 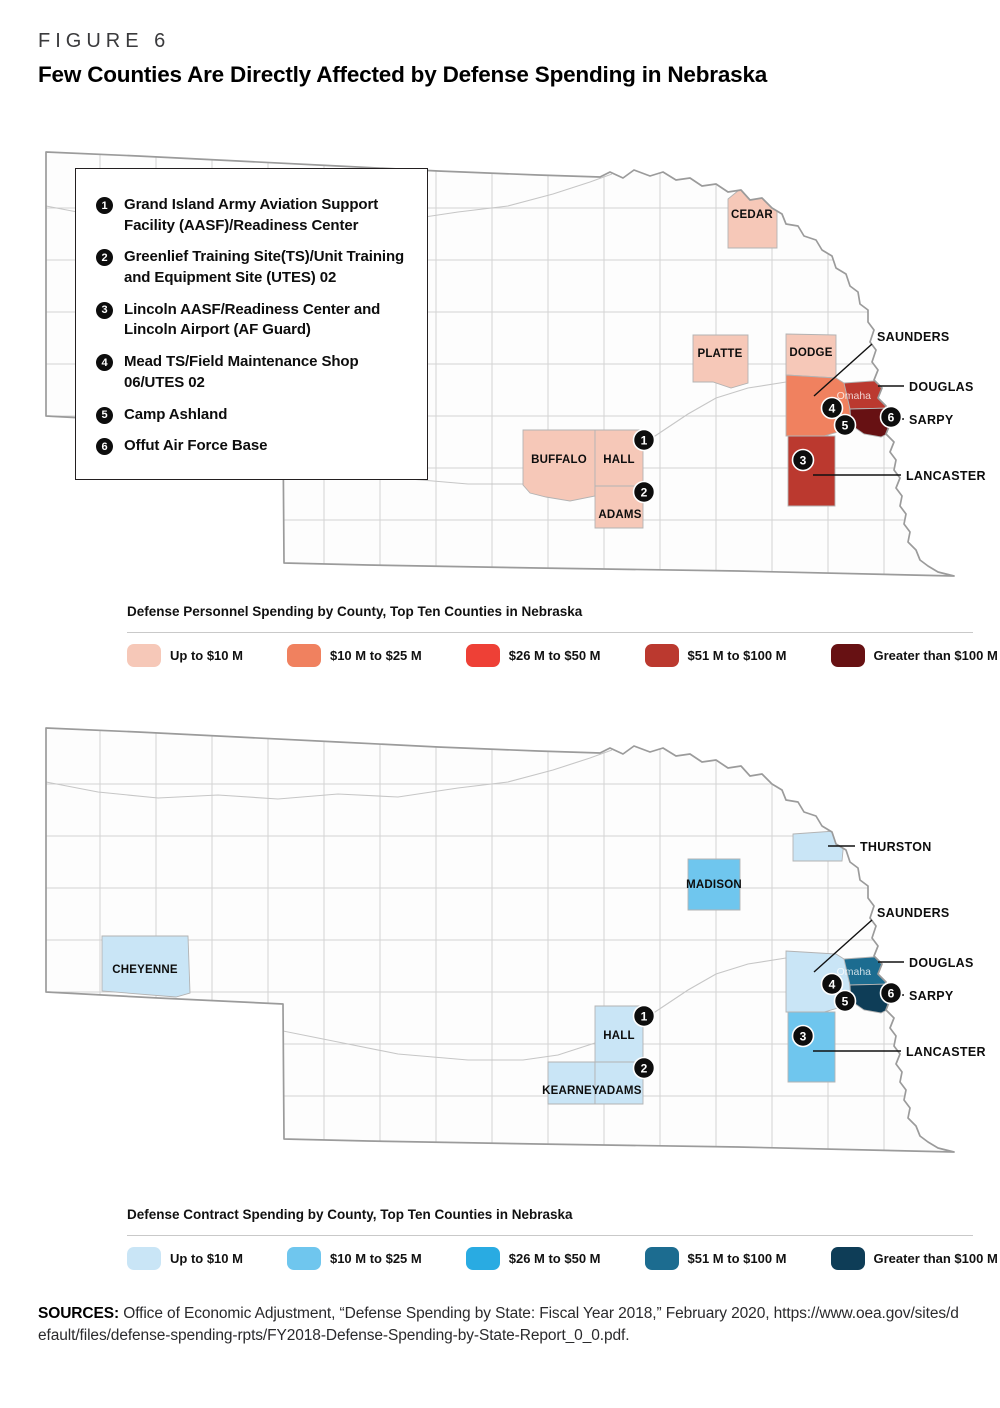 What do you see at coordinates (914, 1258) in the screenshot?
I see `contract-legend-item-4: Greater than $100 M` at bounding box center [914, 1258].